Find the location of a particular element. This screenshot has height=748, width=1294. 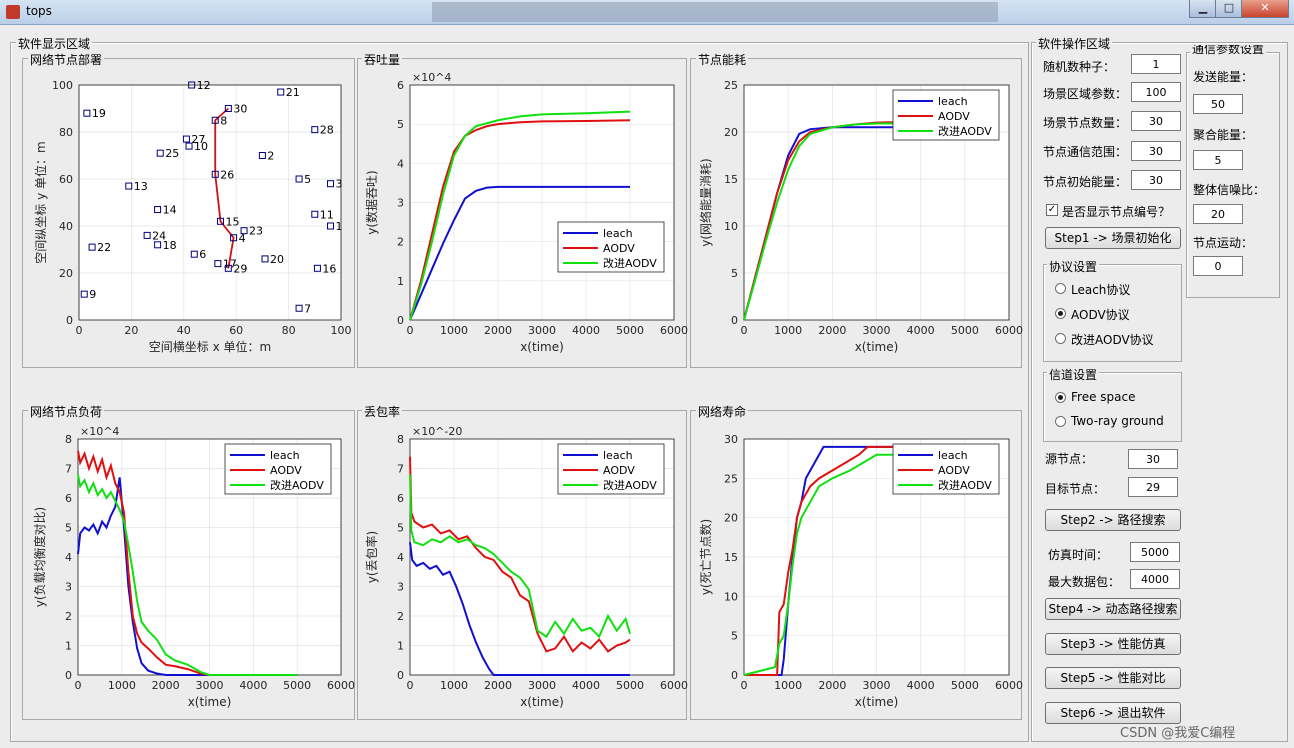

energy-xtick-label: 2000 is located at coordinates (832, 330).